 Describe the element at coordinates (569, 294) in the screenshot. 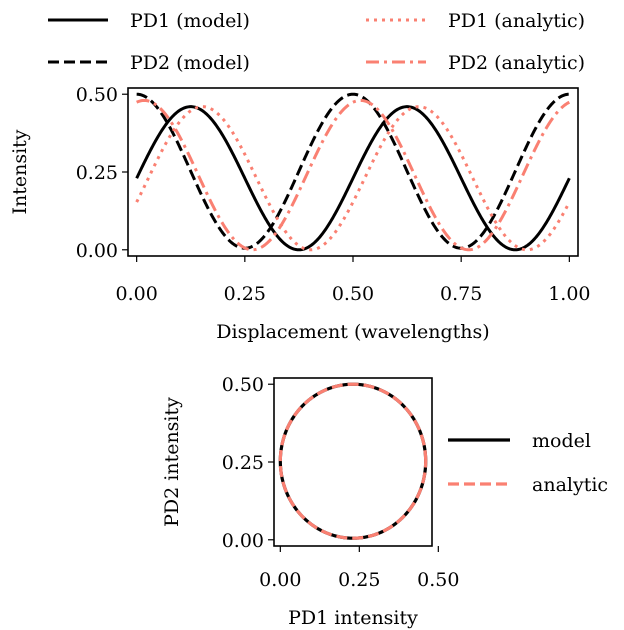

I see `top-x-tick-label: 1.00` at that location.